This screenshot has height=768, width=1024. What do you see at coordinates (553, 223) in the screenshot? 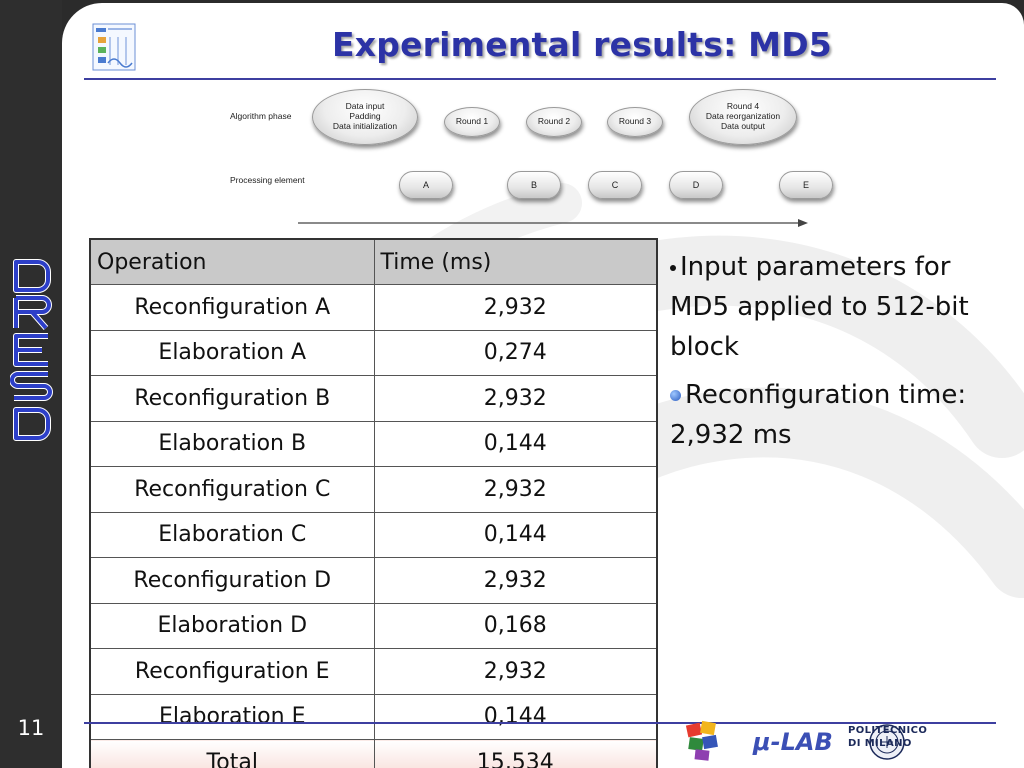
I see `time-arrow` at bounding box center [553, 223].